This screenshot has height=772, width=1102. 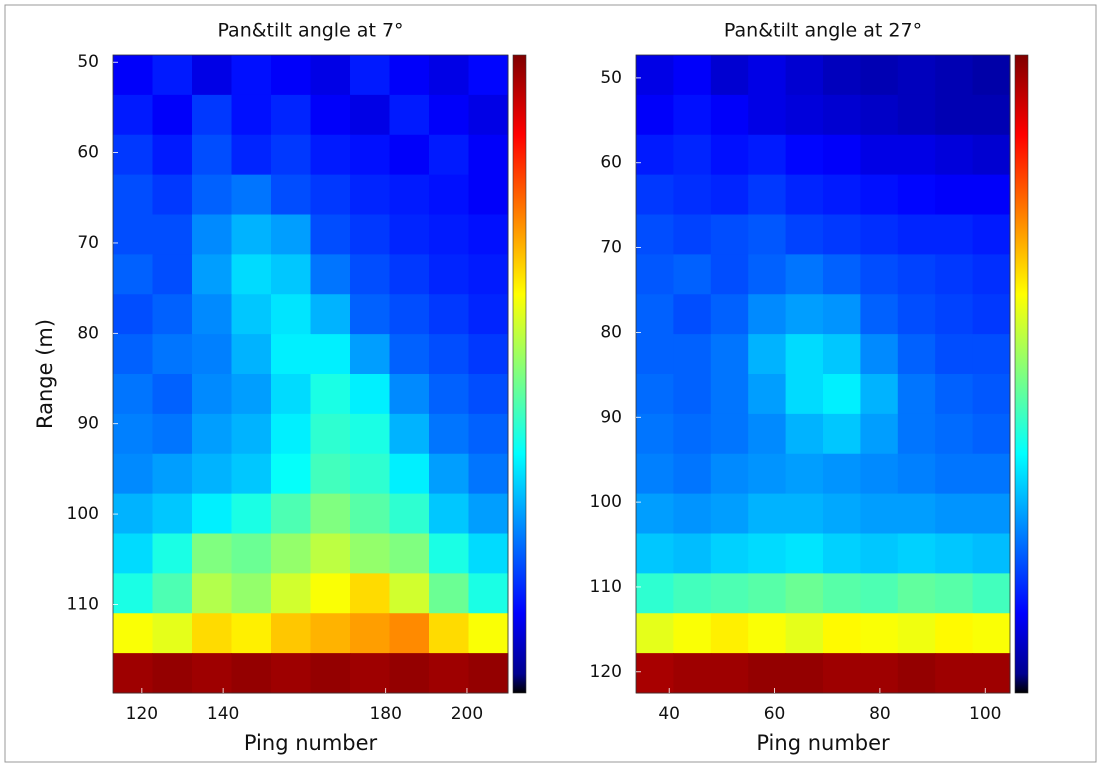 What do you see at coordinates (467, 714) in the screenshot?
I see `x-tick-label: 200` at bounding box center [467, 714].